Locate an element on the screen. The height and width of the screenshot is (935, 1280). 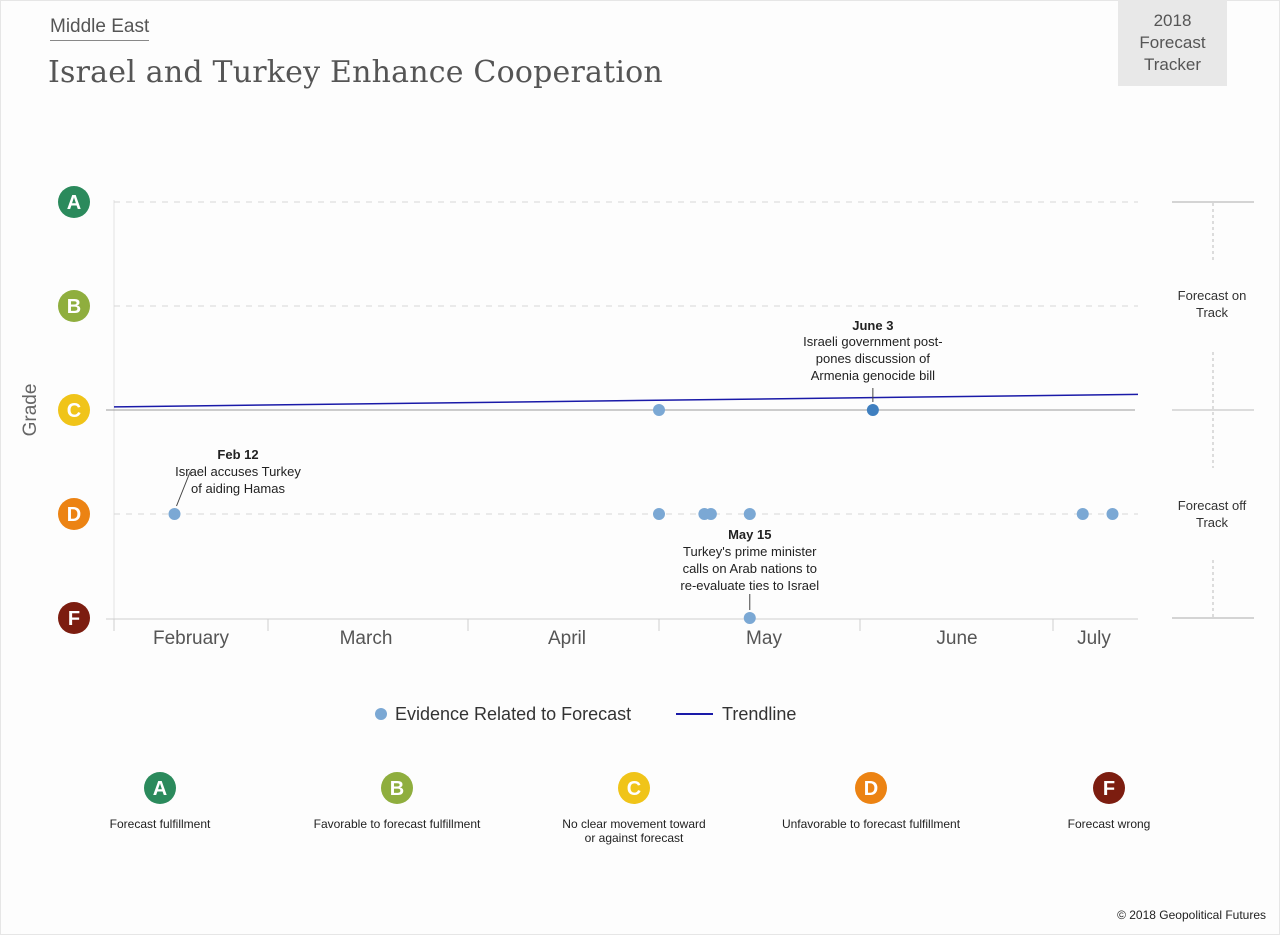
key-grade-description: No clear movement toward is located at coordinates (633, 824).